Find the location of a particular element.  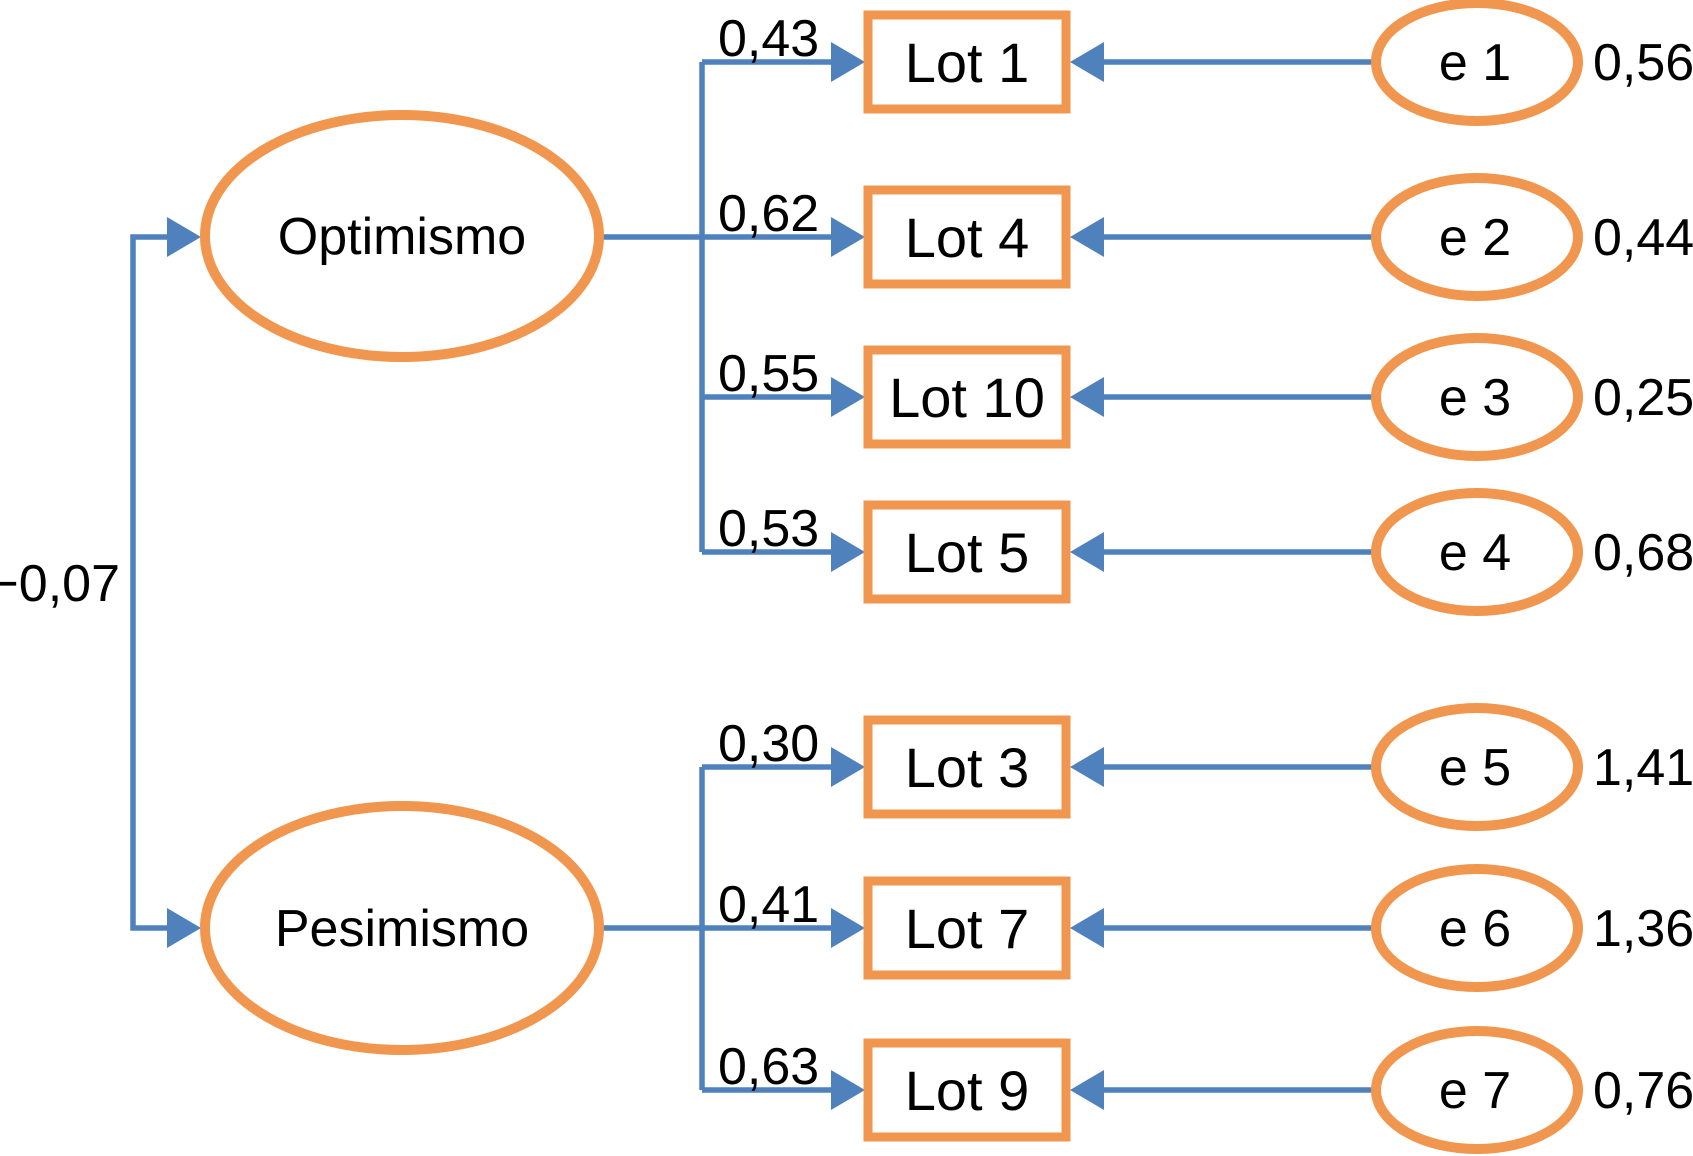

loading-label: 0,55 is located at coordinates (768, 374).